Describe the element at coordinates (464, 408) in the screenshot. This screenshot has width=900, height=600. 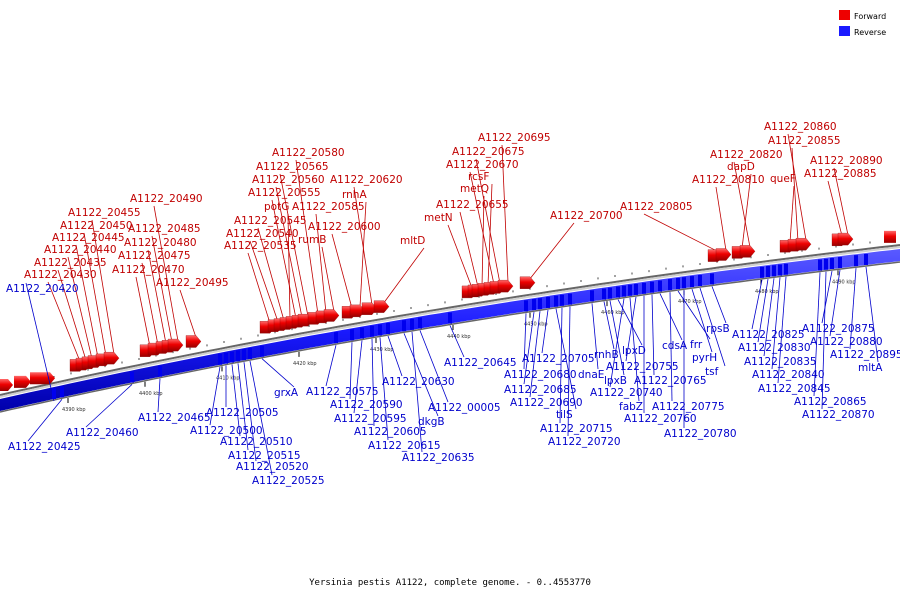
I see `reverse-gene-label: A1122_00005` at that location.